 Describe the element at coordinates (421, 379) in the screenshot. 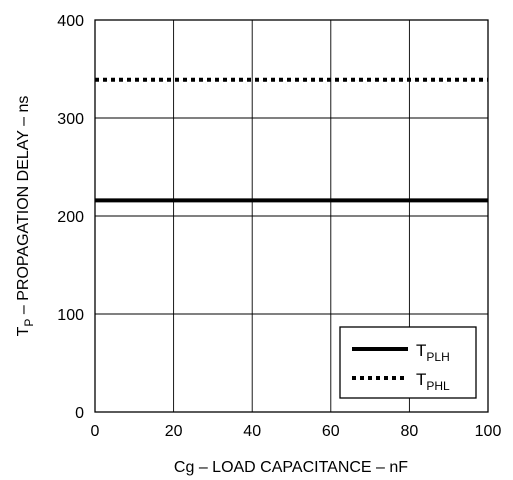

I see `legend-label-tphl-main: T` at that location.